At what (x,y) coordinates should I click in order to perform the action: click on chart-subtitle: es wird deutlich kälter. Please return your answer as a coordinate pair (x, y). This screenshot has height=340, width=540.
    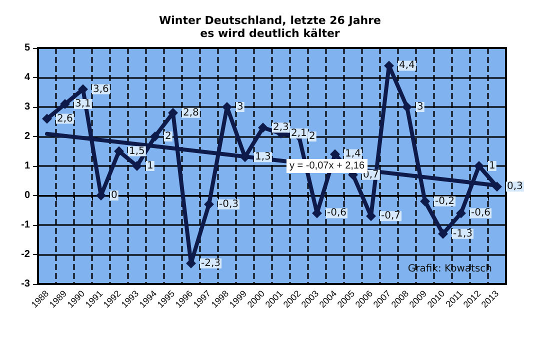
    Looking at the image, I should click on (270, 33).